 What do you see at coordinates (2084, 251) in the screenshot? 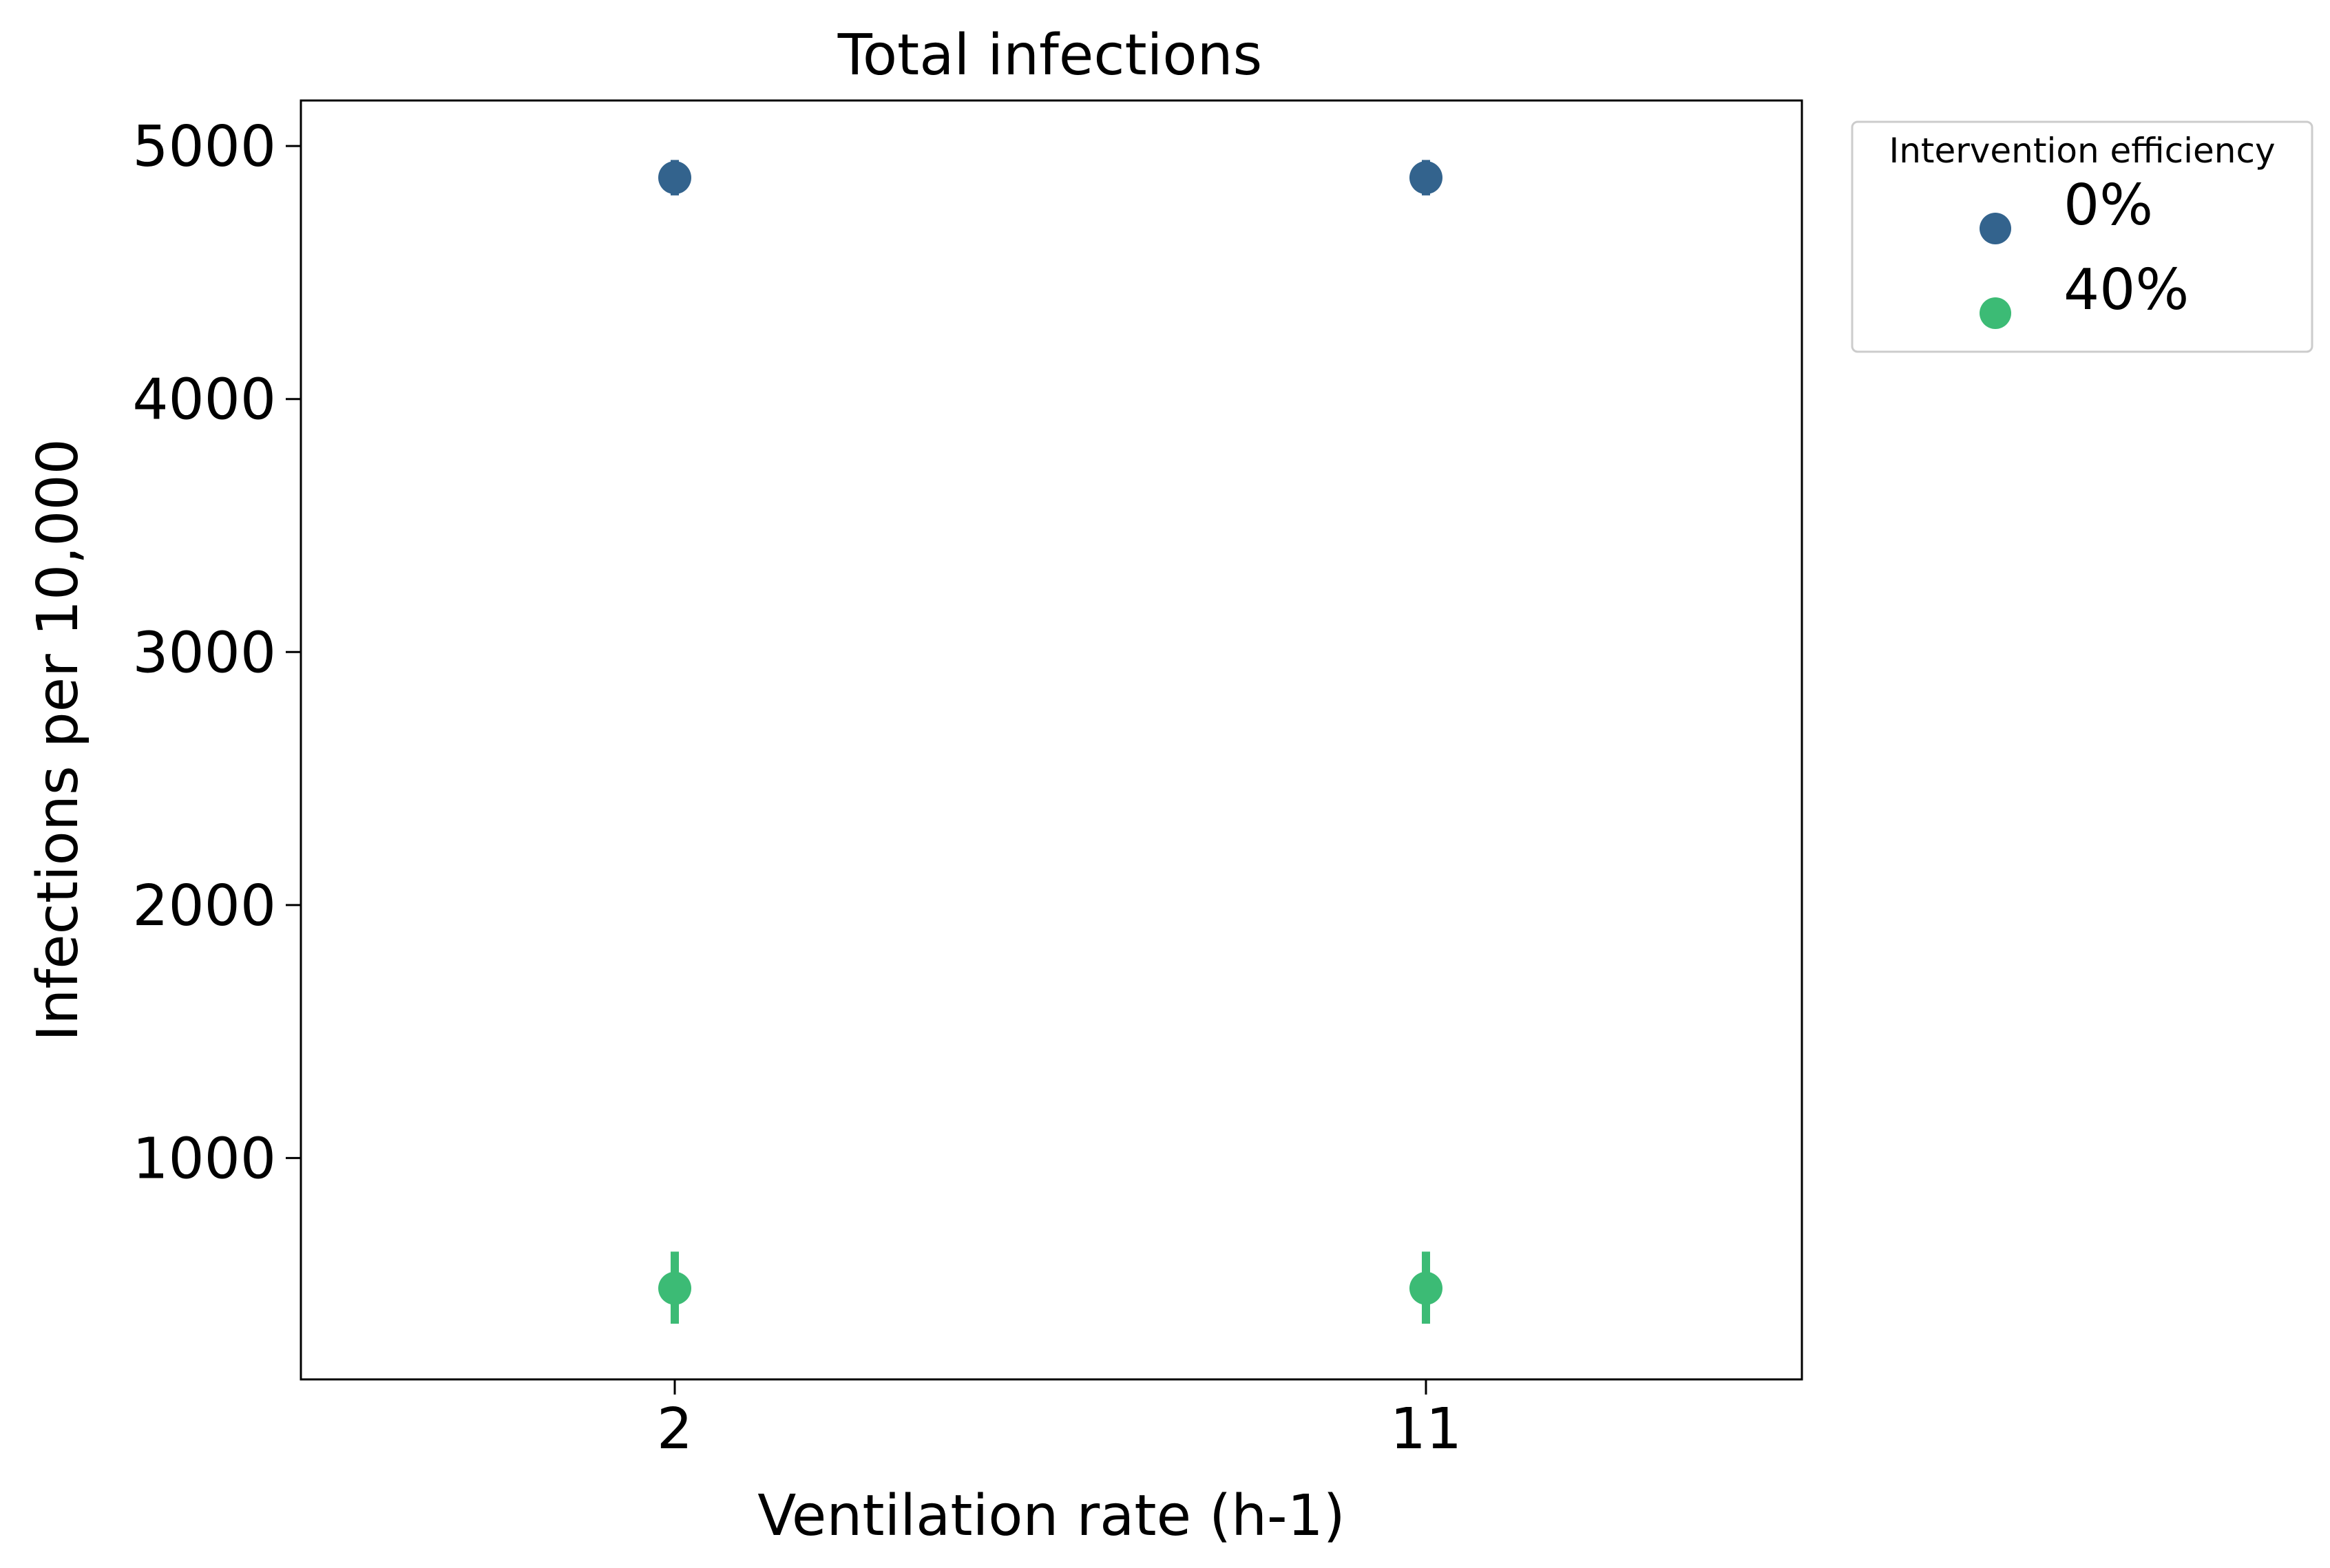
I see `legend-items: 0%40%` at bounding box center [2084, 251].